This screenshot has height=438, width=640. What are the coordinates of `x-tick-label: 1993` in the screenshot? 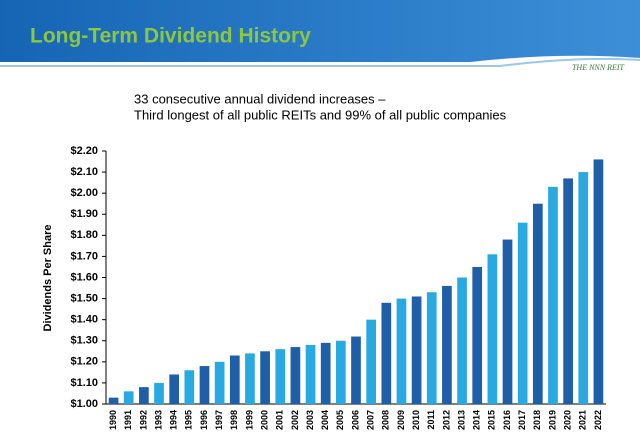 It's located at (158, 420).